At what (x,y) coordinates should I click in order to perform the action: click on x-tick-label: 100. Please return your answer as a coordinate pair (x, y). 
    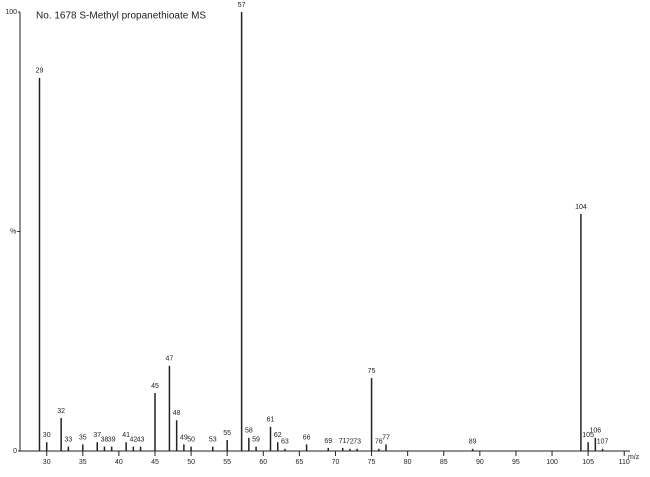
    Looking at the image, I should click on (552, 462).